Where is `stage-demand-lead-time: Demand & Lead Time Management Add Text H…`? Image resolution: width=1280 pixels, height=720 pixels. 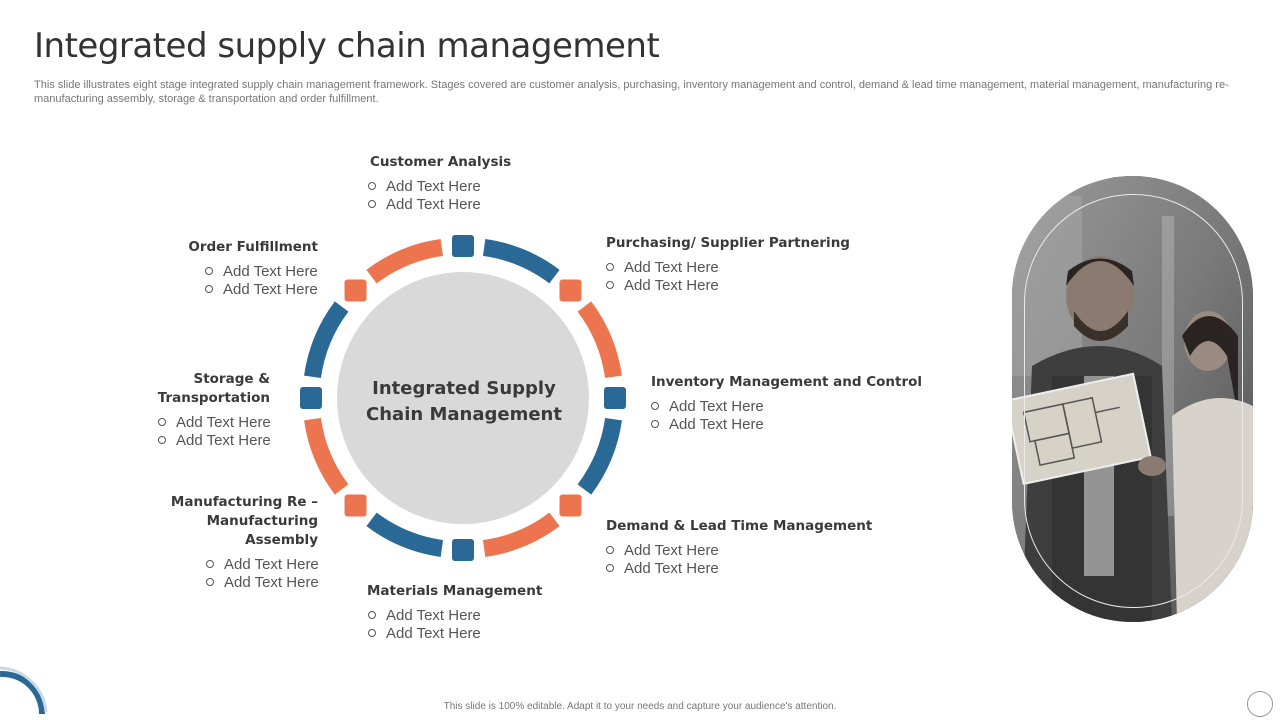 stage-demand-lead-time: Demand & Lead Time Management Add Text H… is located at coordinates (739, 547).